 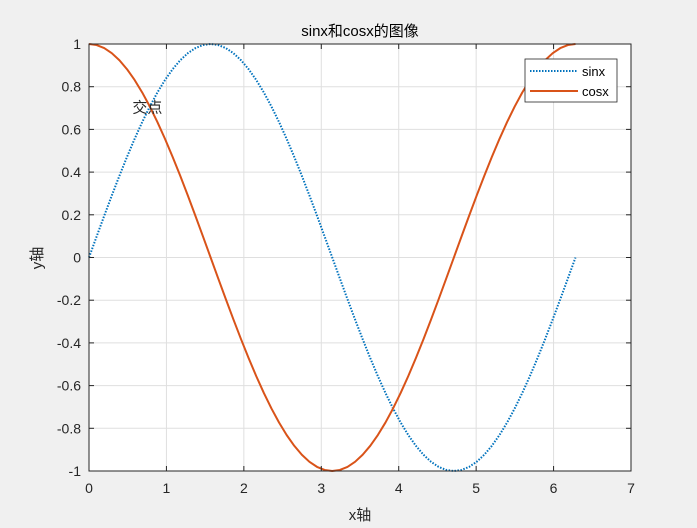 What do you see at coordinates (167, 488) in the screenshot?
I see `x-tick-label: 1` at bounding box center [167, 488].